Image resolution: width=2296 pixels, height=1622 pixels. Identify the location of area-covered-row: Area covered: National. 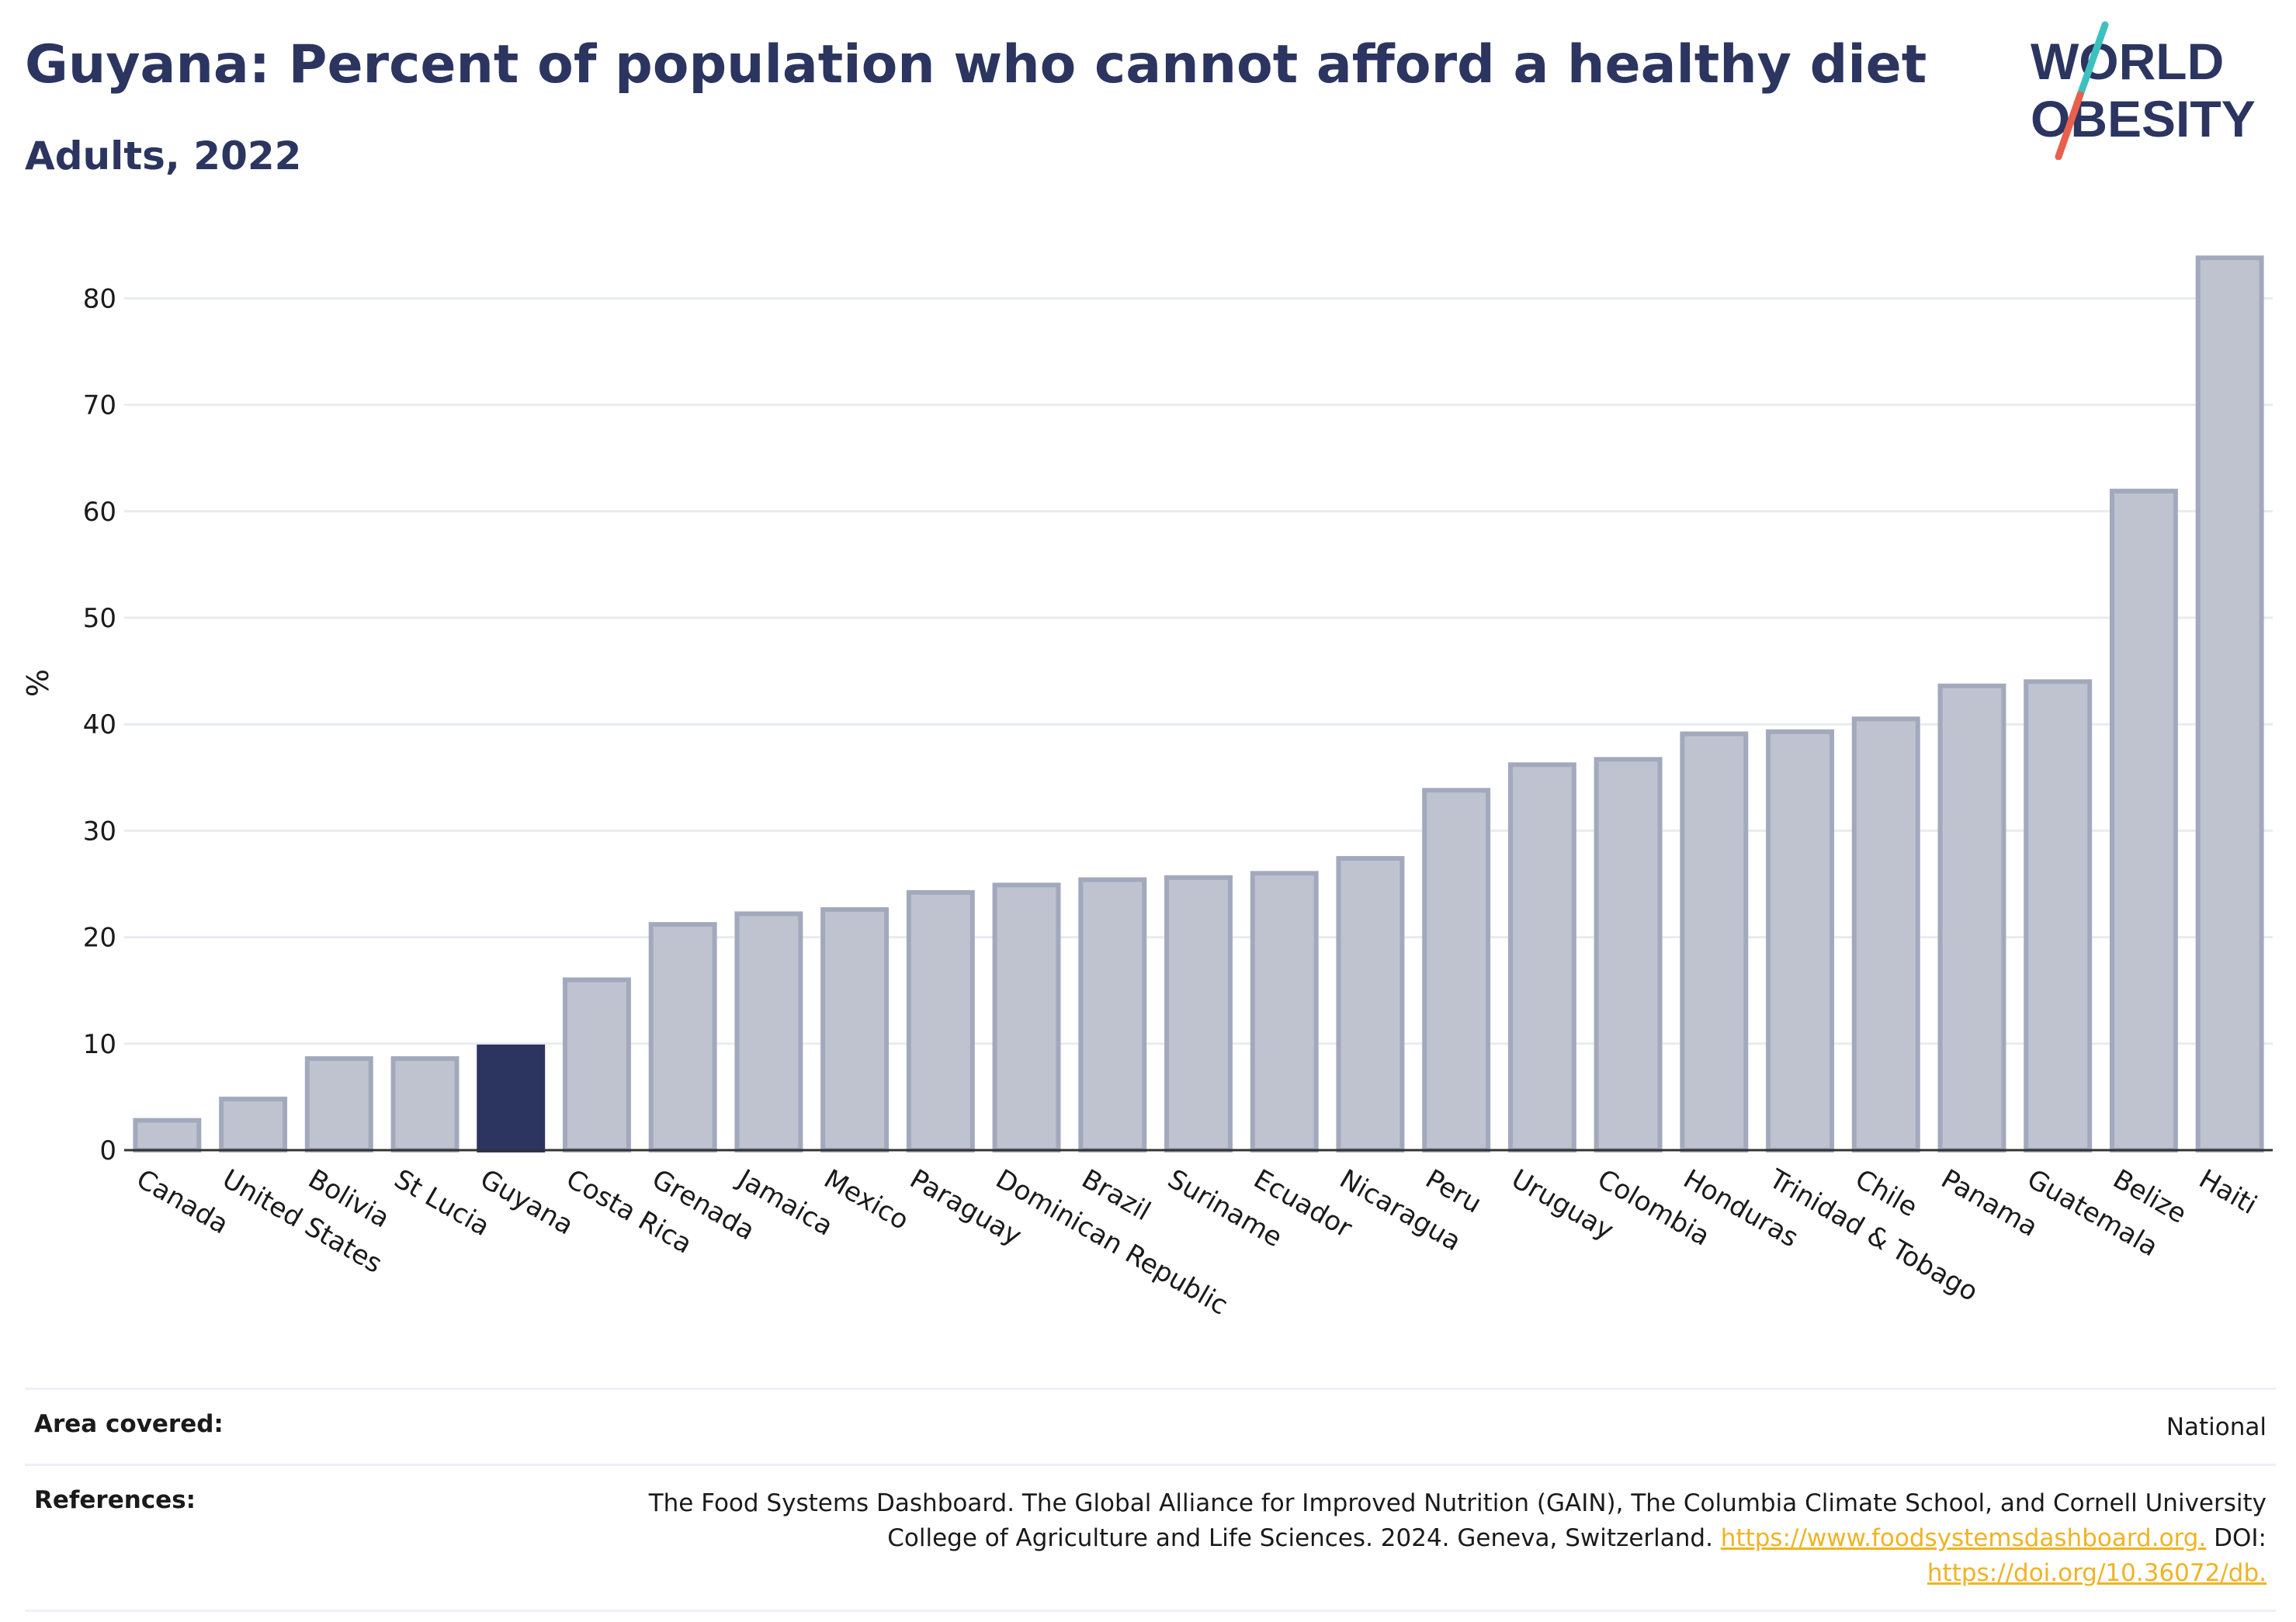
(1150, 1426).